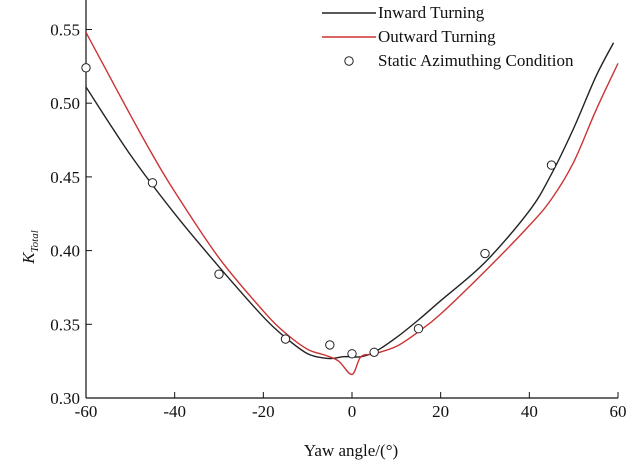 Image resolution: width=636 pixels, height=471 pixels. What do you see at coordinates (431, 12) in the screenshot?
I see `legend-label-inward-turning: Inward Turning` at bounding box center [431, 12].